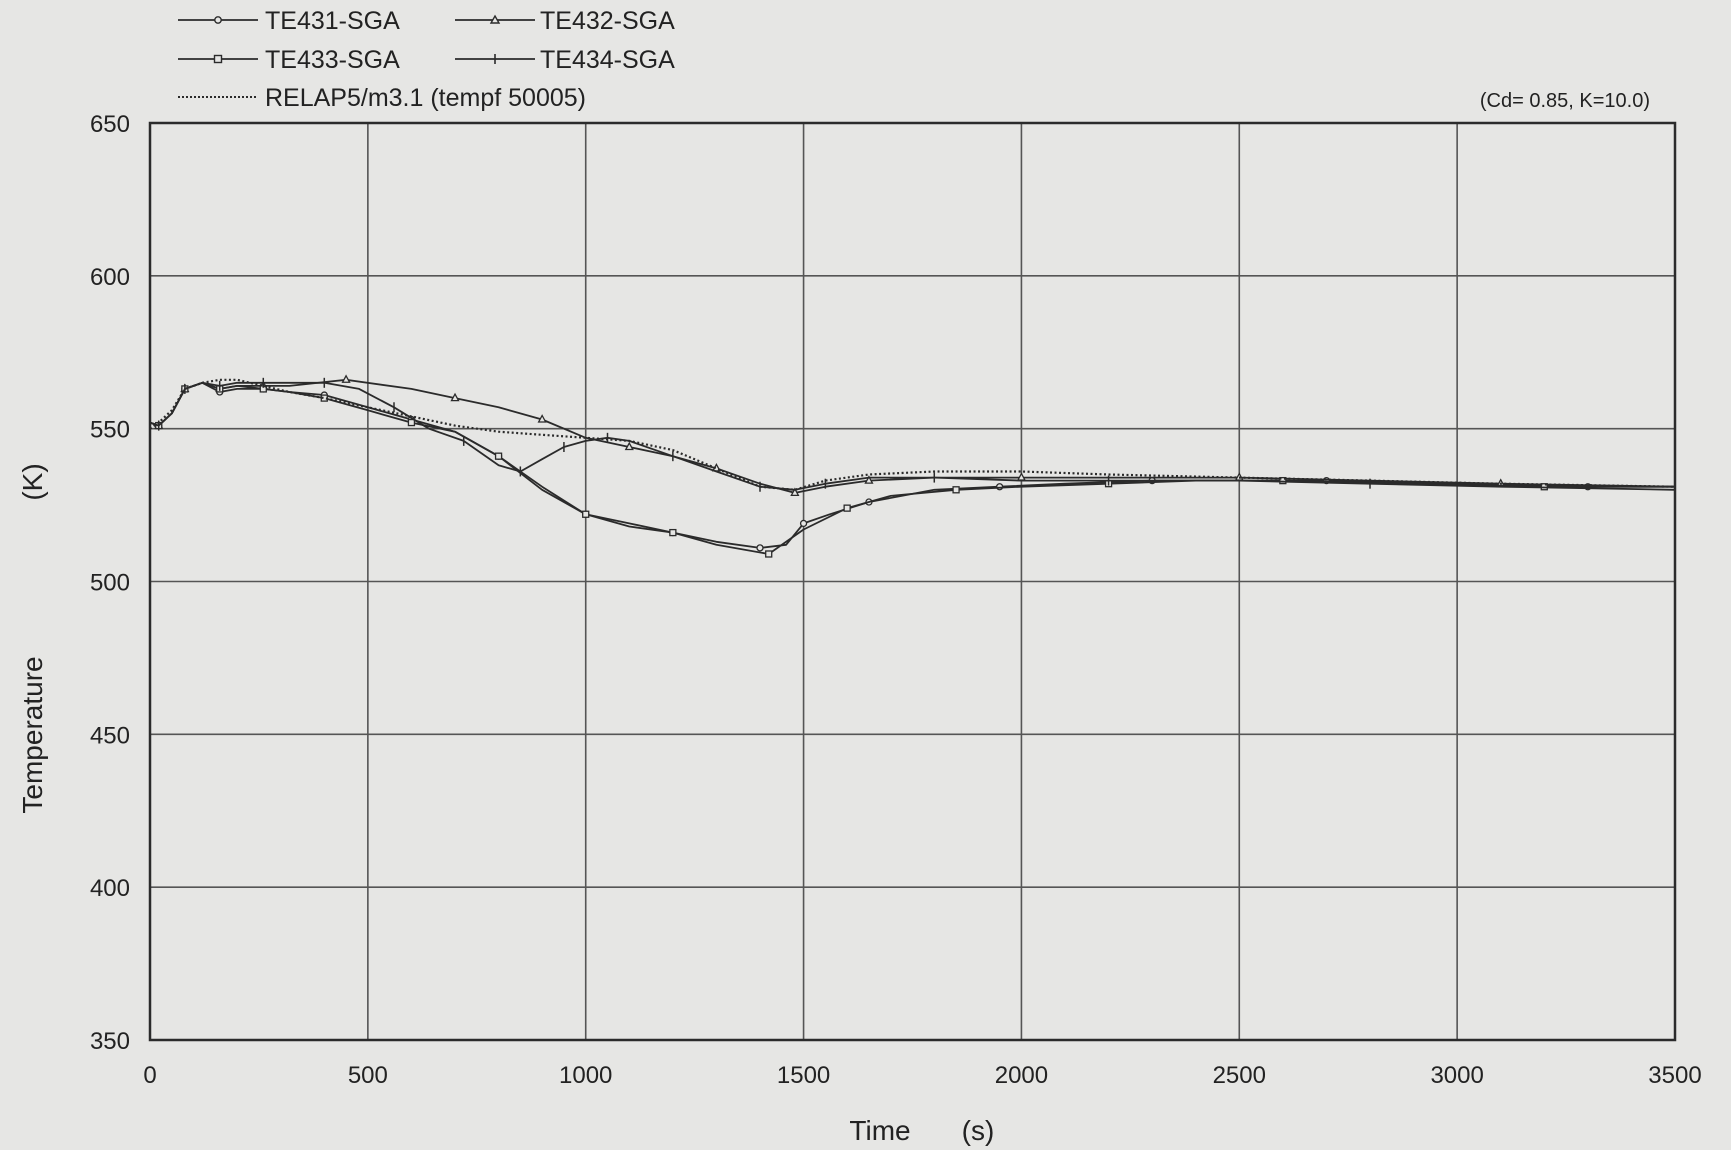  What do you see at coordinates (110, 430) in the screenshot?
I see `y-tick-label-550: 550` at bounding box center [110, 430].